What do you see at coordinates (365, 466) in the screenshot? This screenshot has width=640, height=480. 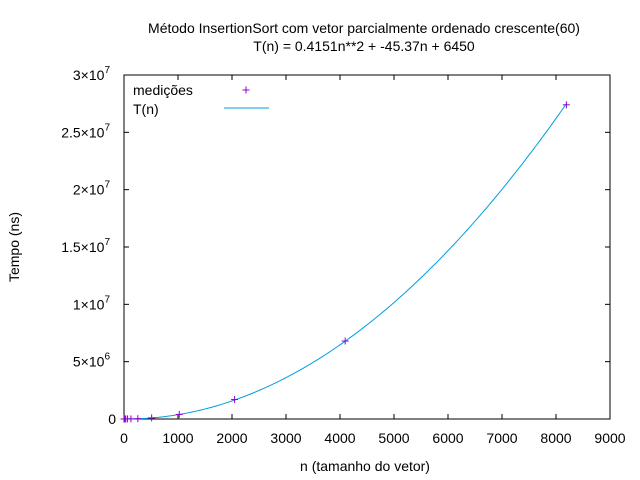 I see `x-axis-label: n (tamanho do vetor)` at bounding box center [365, 466].